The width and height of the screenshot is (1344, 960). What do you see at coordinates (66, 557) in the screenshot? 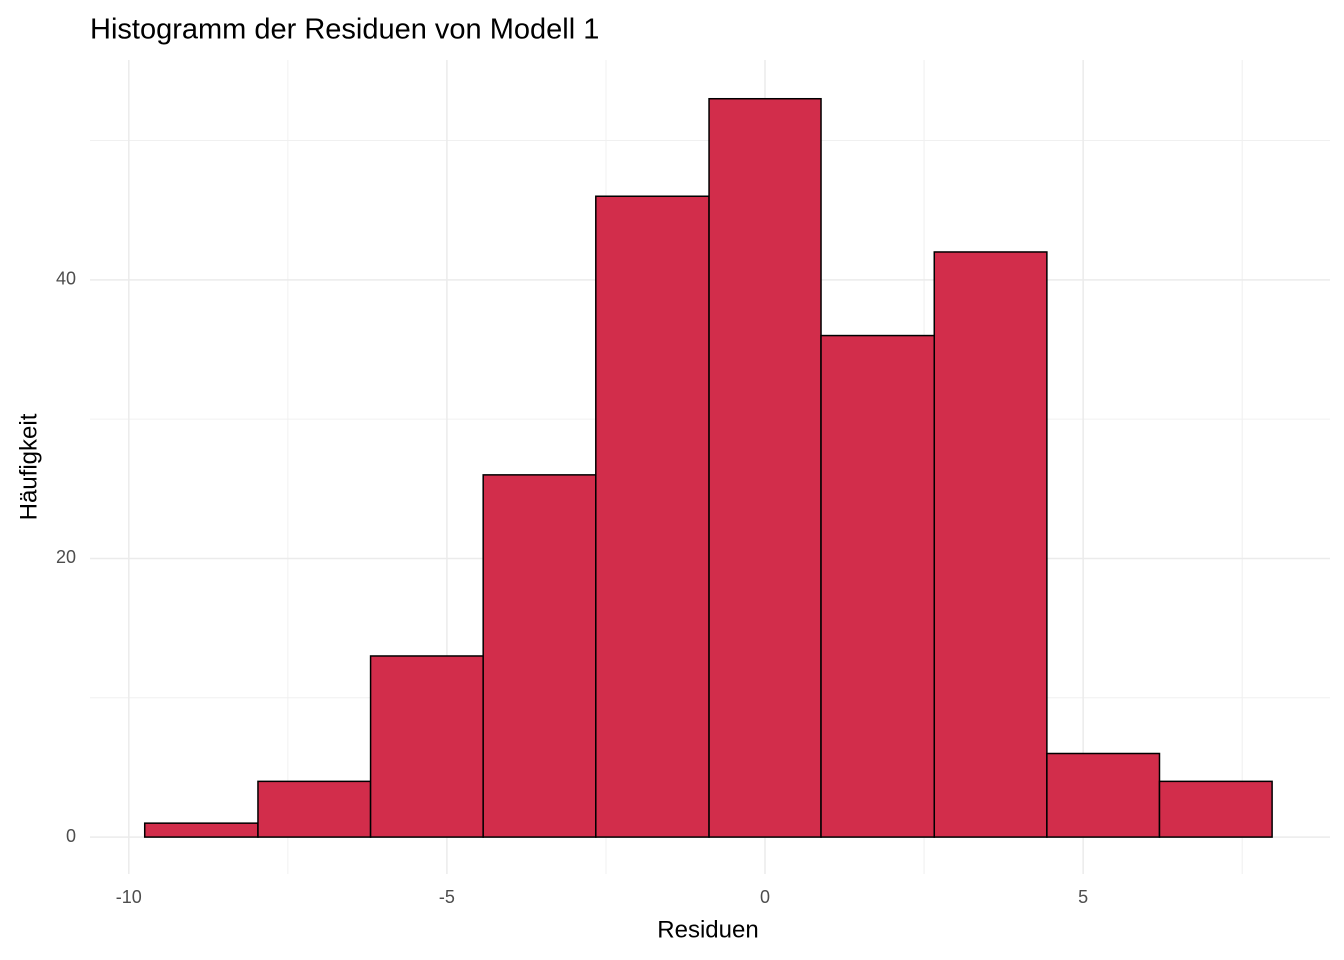
I see `y-tick-label: 20` at bounding box center [66, 557].